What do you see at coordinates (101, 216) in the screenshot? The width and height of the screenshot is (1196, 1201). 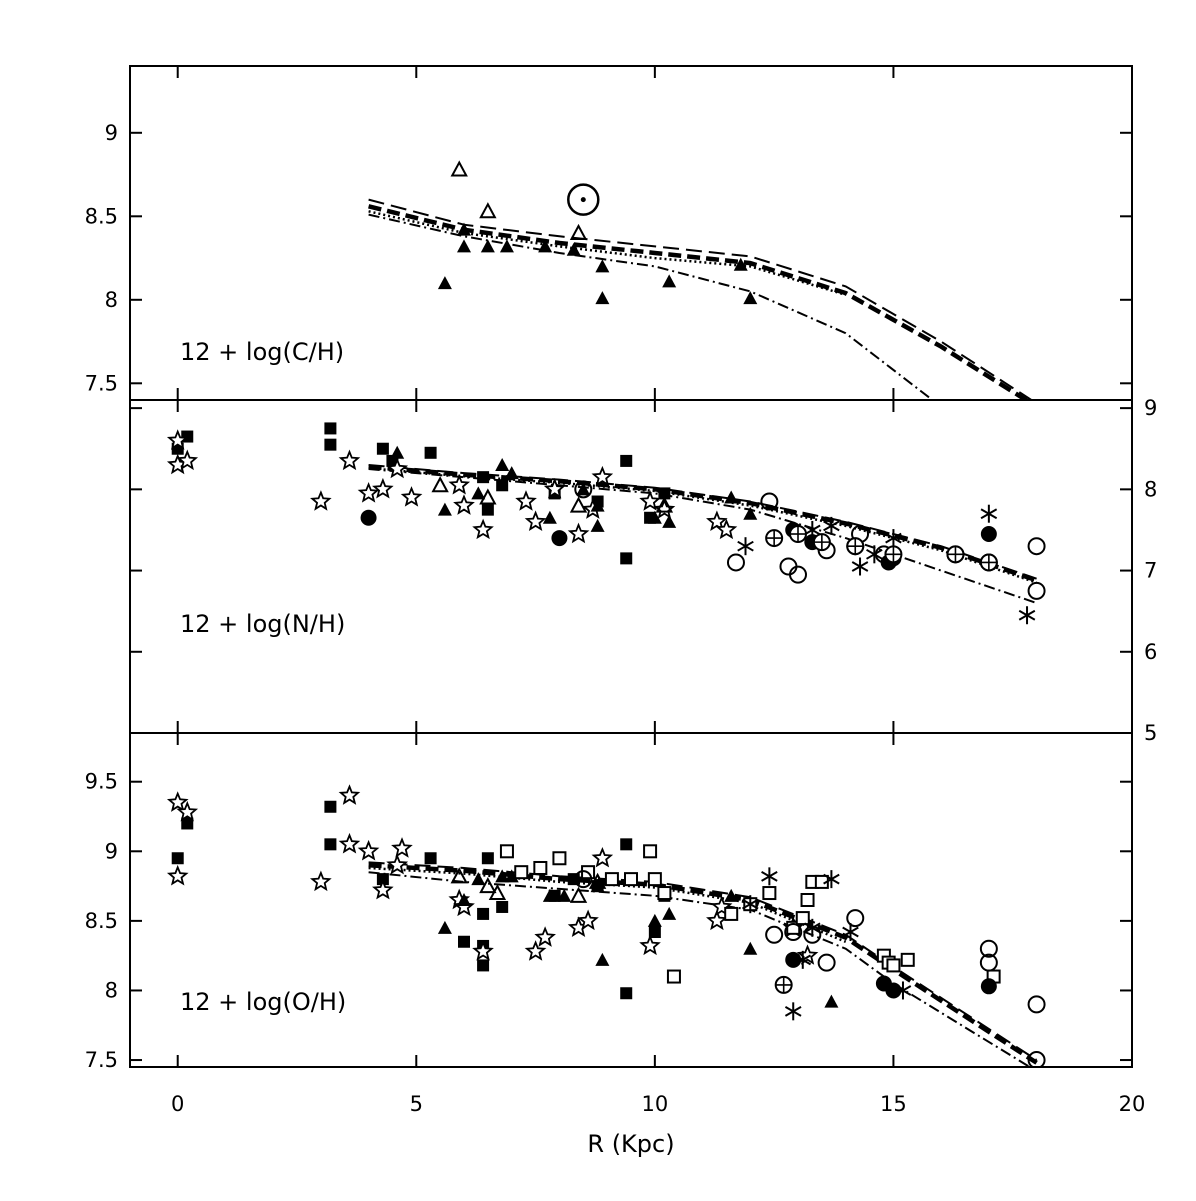 I see `y-tick-label: 8.5` at bounding box center [101, 216].